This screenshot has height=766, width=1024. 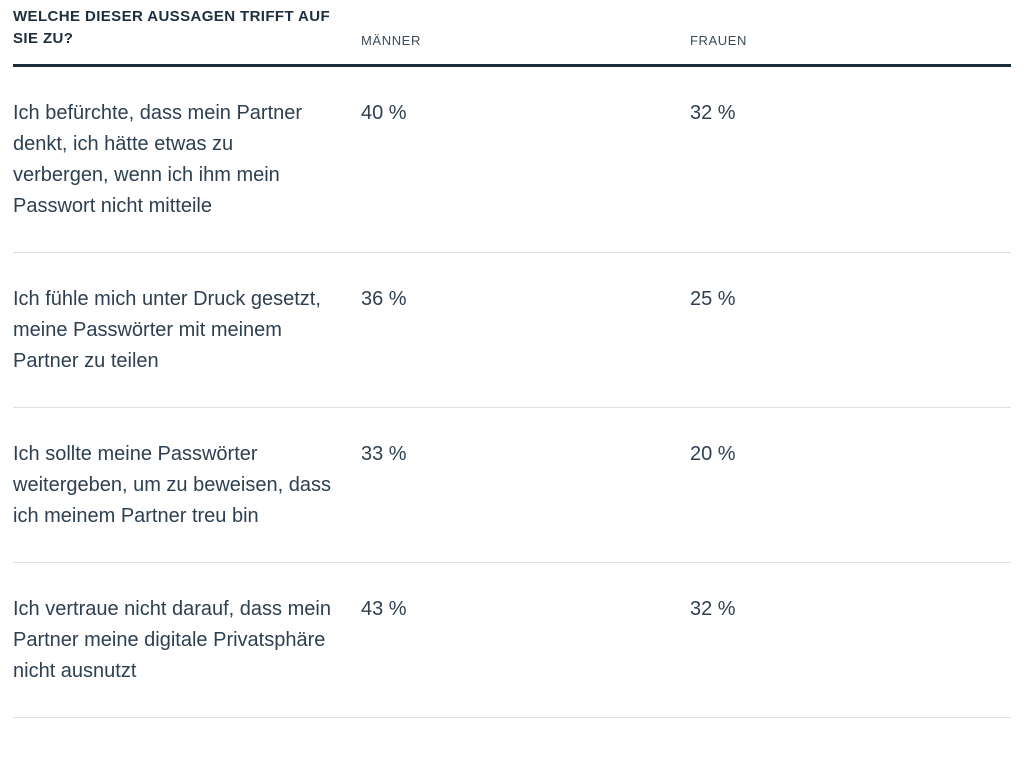 What do you see at coordinates (713, 454) in the screenshot?
I see `women-value: 20 %` at bounding box center [713, 454].